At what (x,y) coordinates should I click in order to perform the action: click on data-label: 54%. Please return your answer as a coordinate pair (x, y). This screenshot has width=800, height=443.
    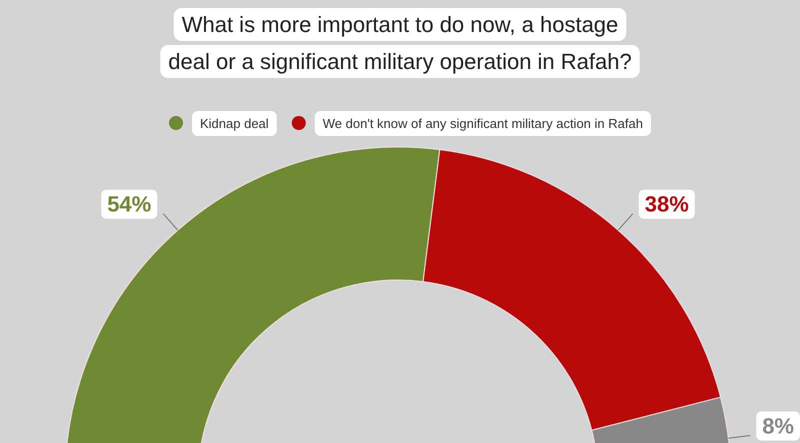
    Looking at the image, I should click on (129, 204).